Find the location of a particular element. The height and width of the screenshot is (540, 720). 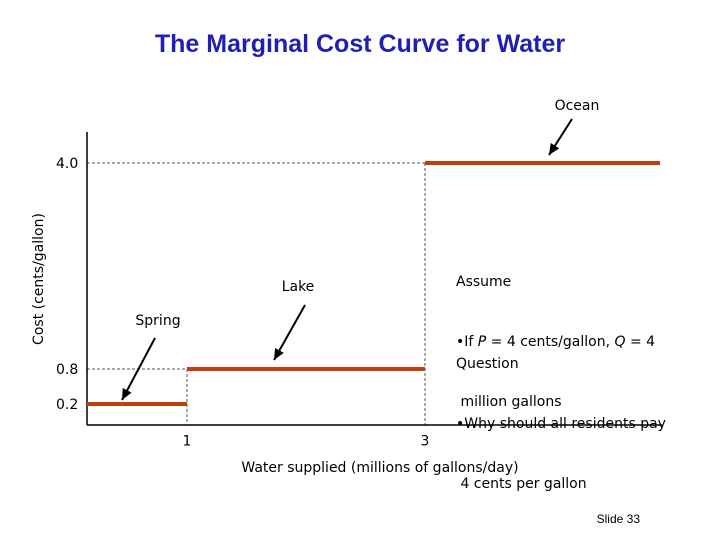

question-bullet: •Why should all residents pay is located at coordinates (561, 424).